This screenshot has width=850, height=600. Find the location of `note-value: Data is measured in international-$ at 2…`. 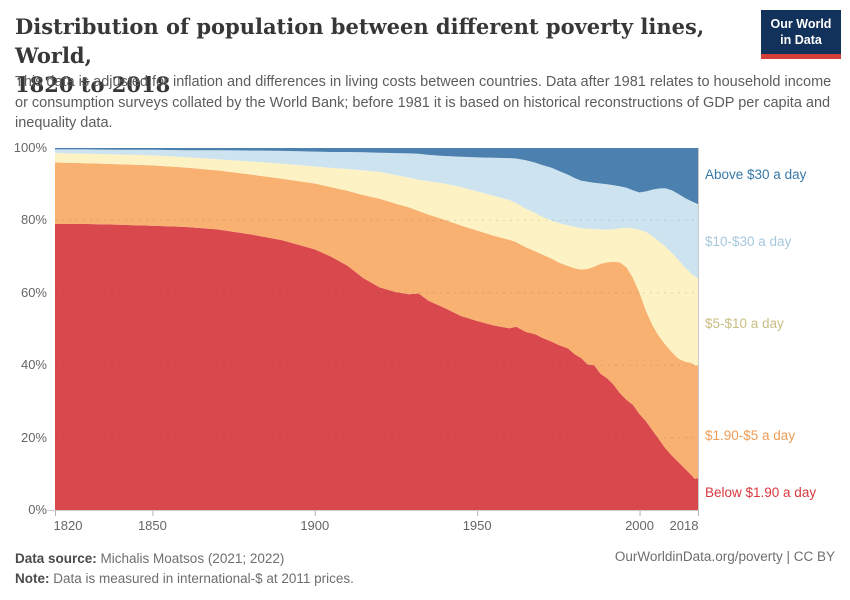

note-value: Data is measured in international-$ at 2… is located at coordinates (201, 578).